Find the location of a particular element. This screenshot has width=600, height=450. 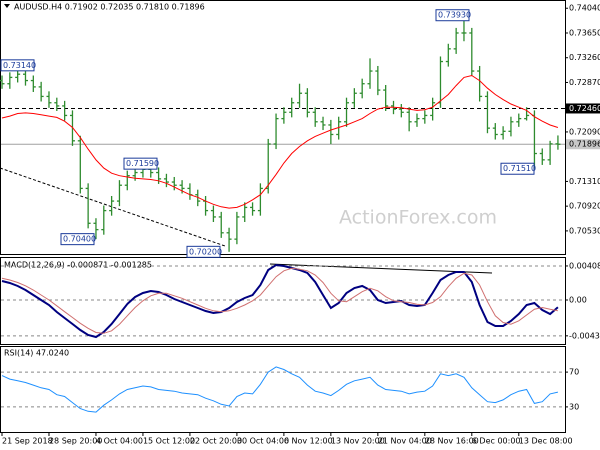

x-tick-label: 4 Oct 04:00 is located at coordinates (119, 441).